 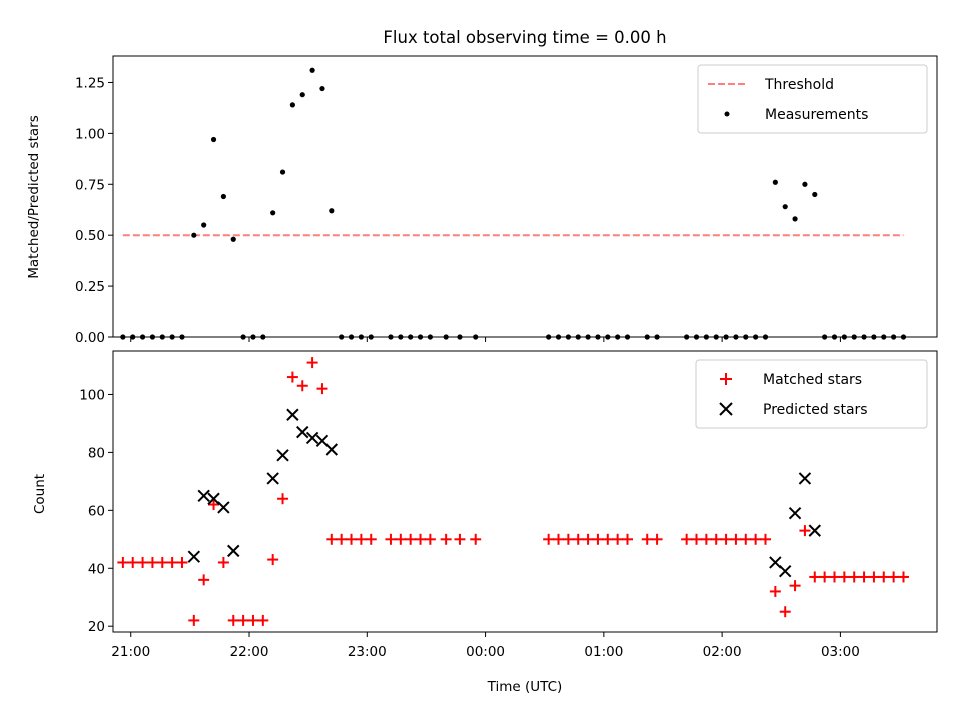 I want to click on x-tick-label: 22:00, so click(x=249, y=652).